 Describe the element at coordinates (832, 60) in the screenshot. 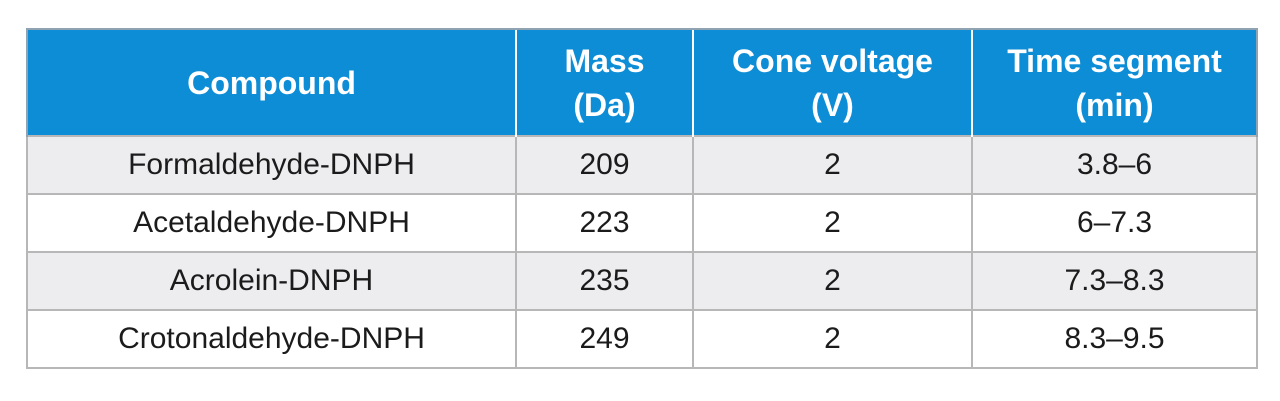

I see `header-cone-voltage-label: Cone voltage` at that location.